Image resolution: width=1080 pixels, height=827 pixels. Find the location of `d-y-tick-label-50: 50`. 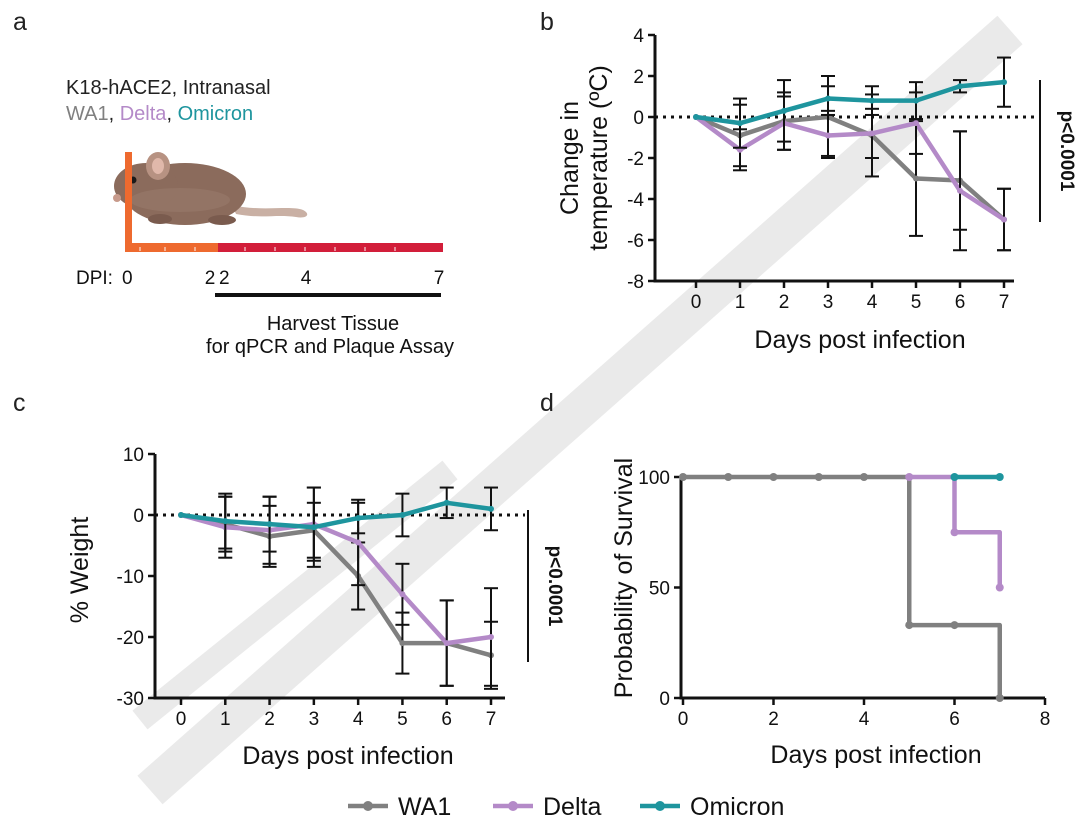

d-y-tick-label-50: 50 is located at coordinates (659, 589).